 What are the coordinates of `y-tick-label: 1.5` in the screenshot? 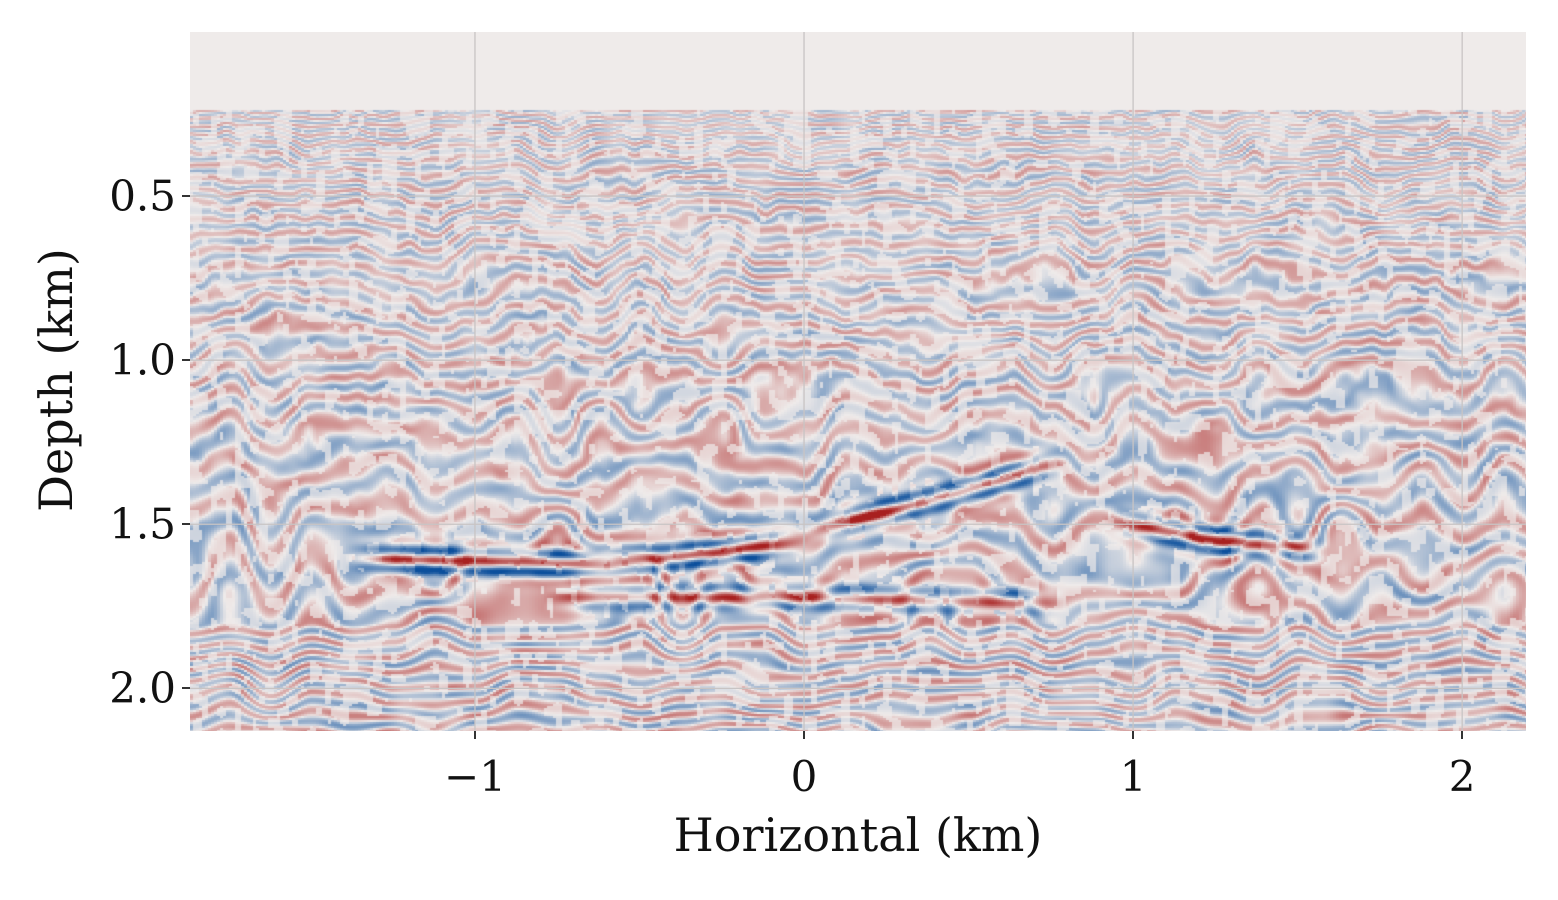 It's located at (142, 524).